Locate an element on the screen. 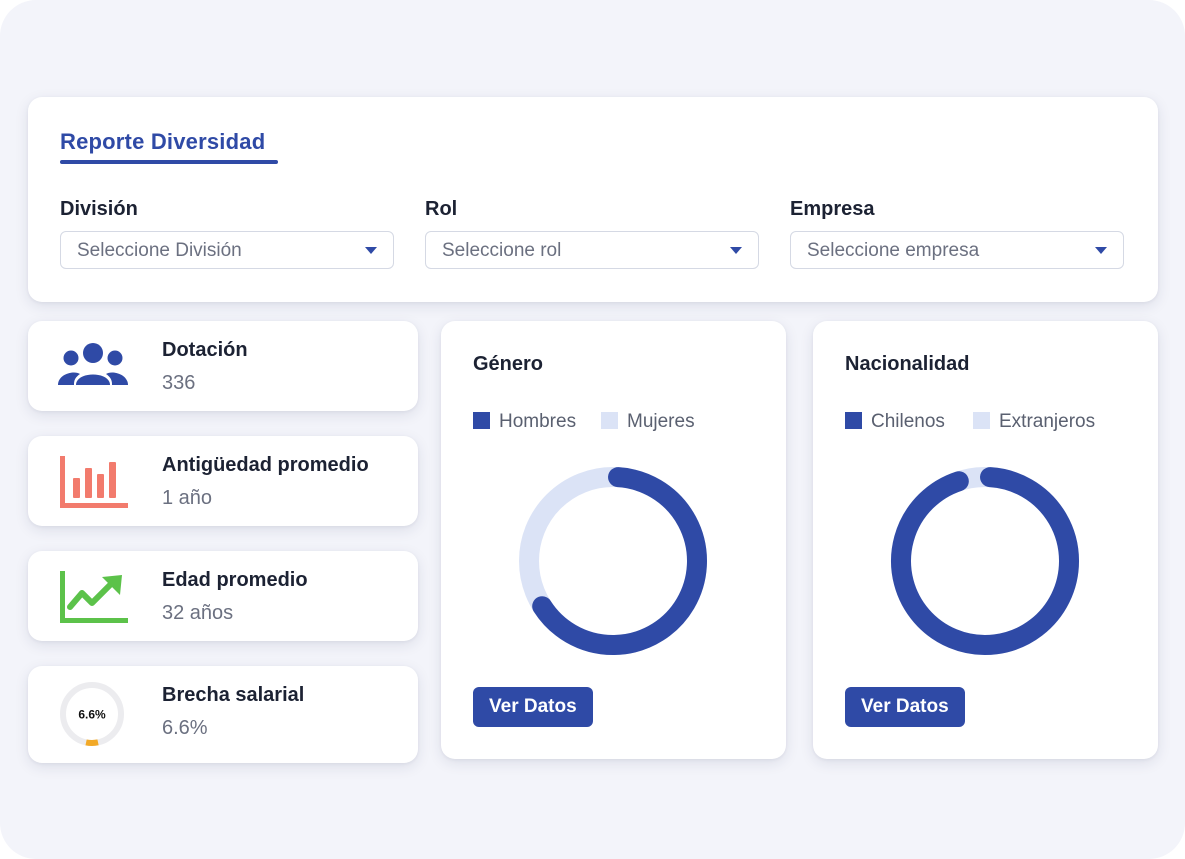  legend-item: Hombres is located at coordinates (524, 422).